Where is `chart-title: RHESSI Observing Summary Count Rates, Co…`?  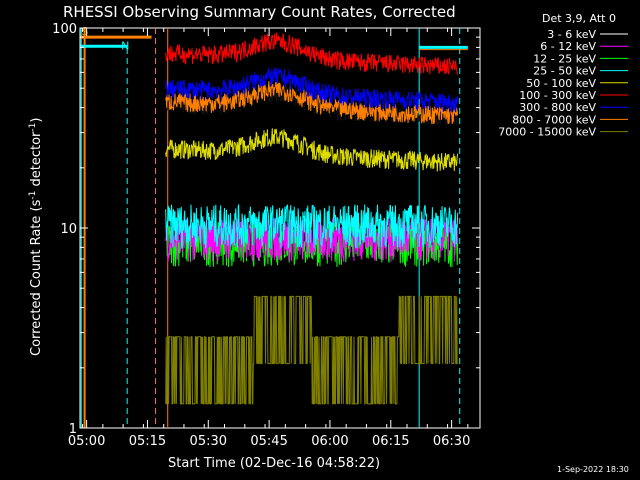
chart-title: RHESSI Observing Summary Count Rates, Co… is located at coordinates (259, 12).